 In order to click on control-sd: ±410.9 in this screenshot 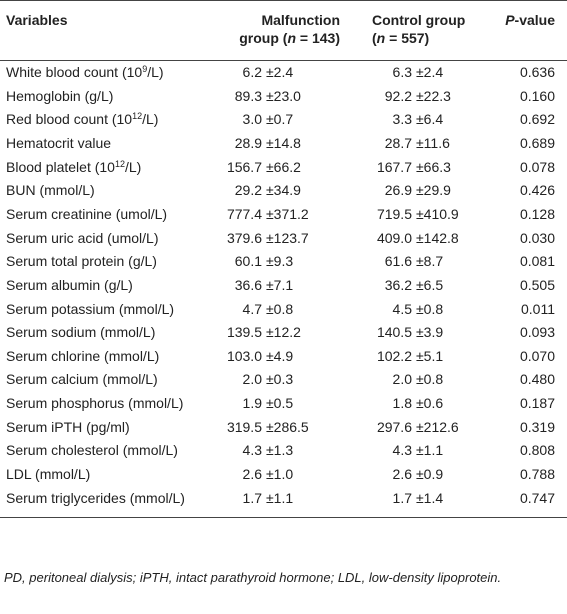, I will do `click(437, 213)`.